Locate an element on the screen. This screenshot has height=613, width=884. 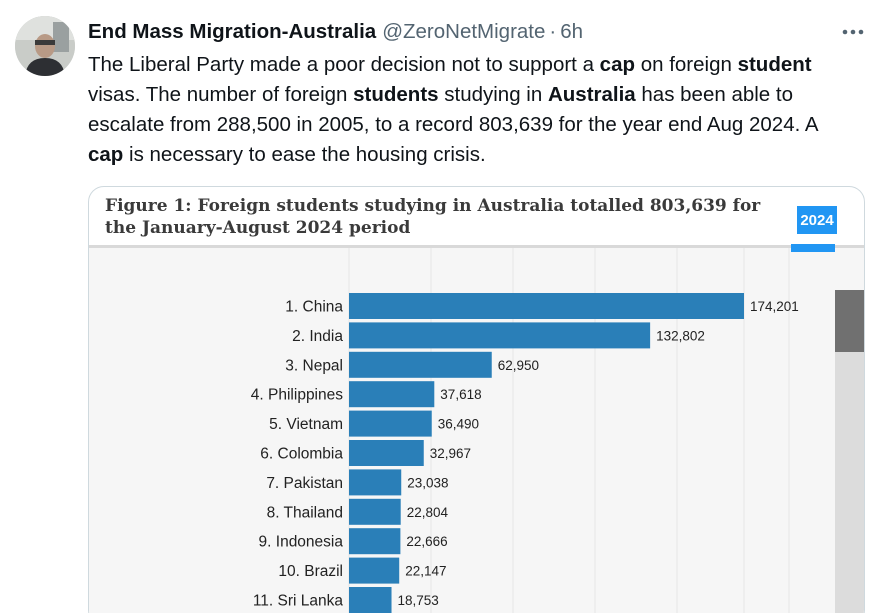
tweet-text-keyword: students is located at coordinates (396, 94).